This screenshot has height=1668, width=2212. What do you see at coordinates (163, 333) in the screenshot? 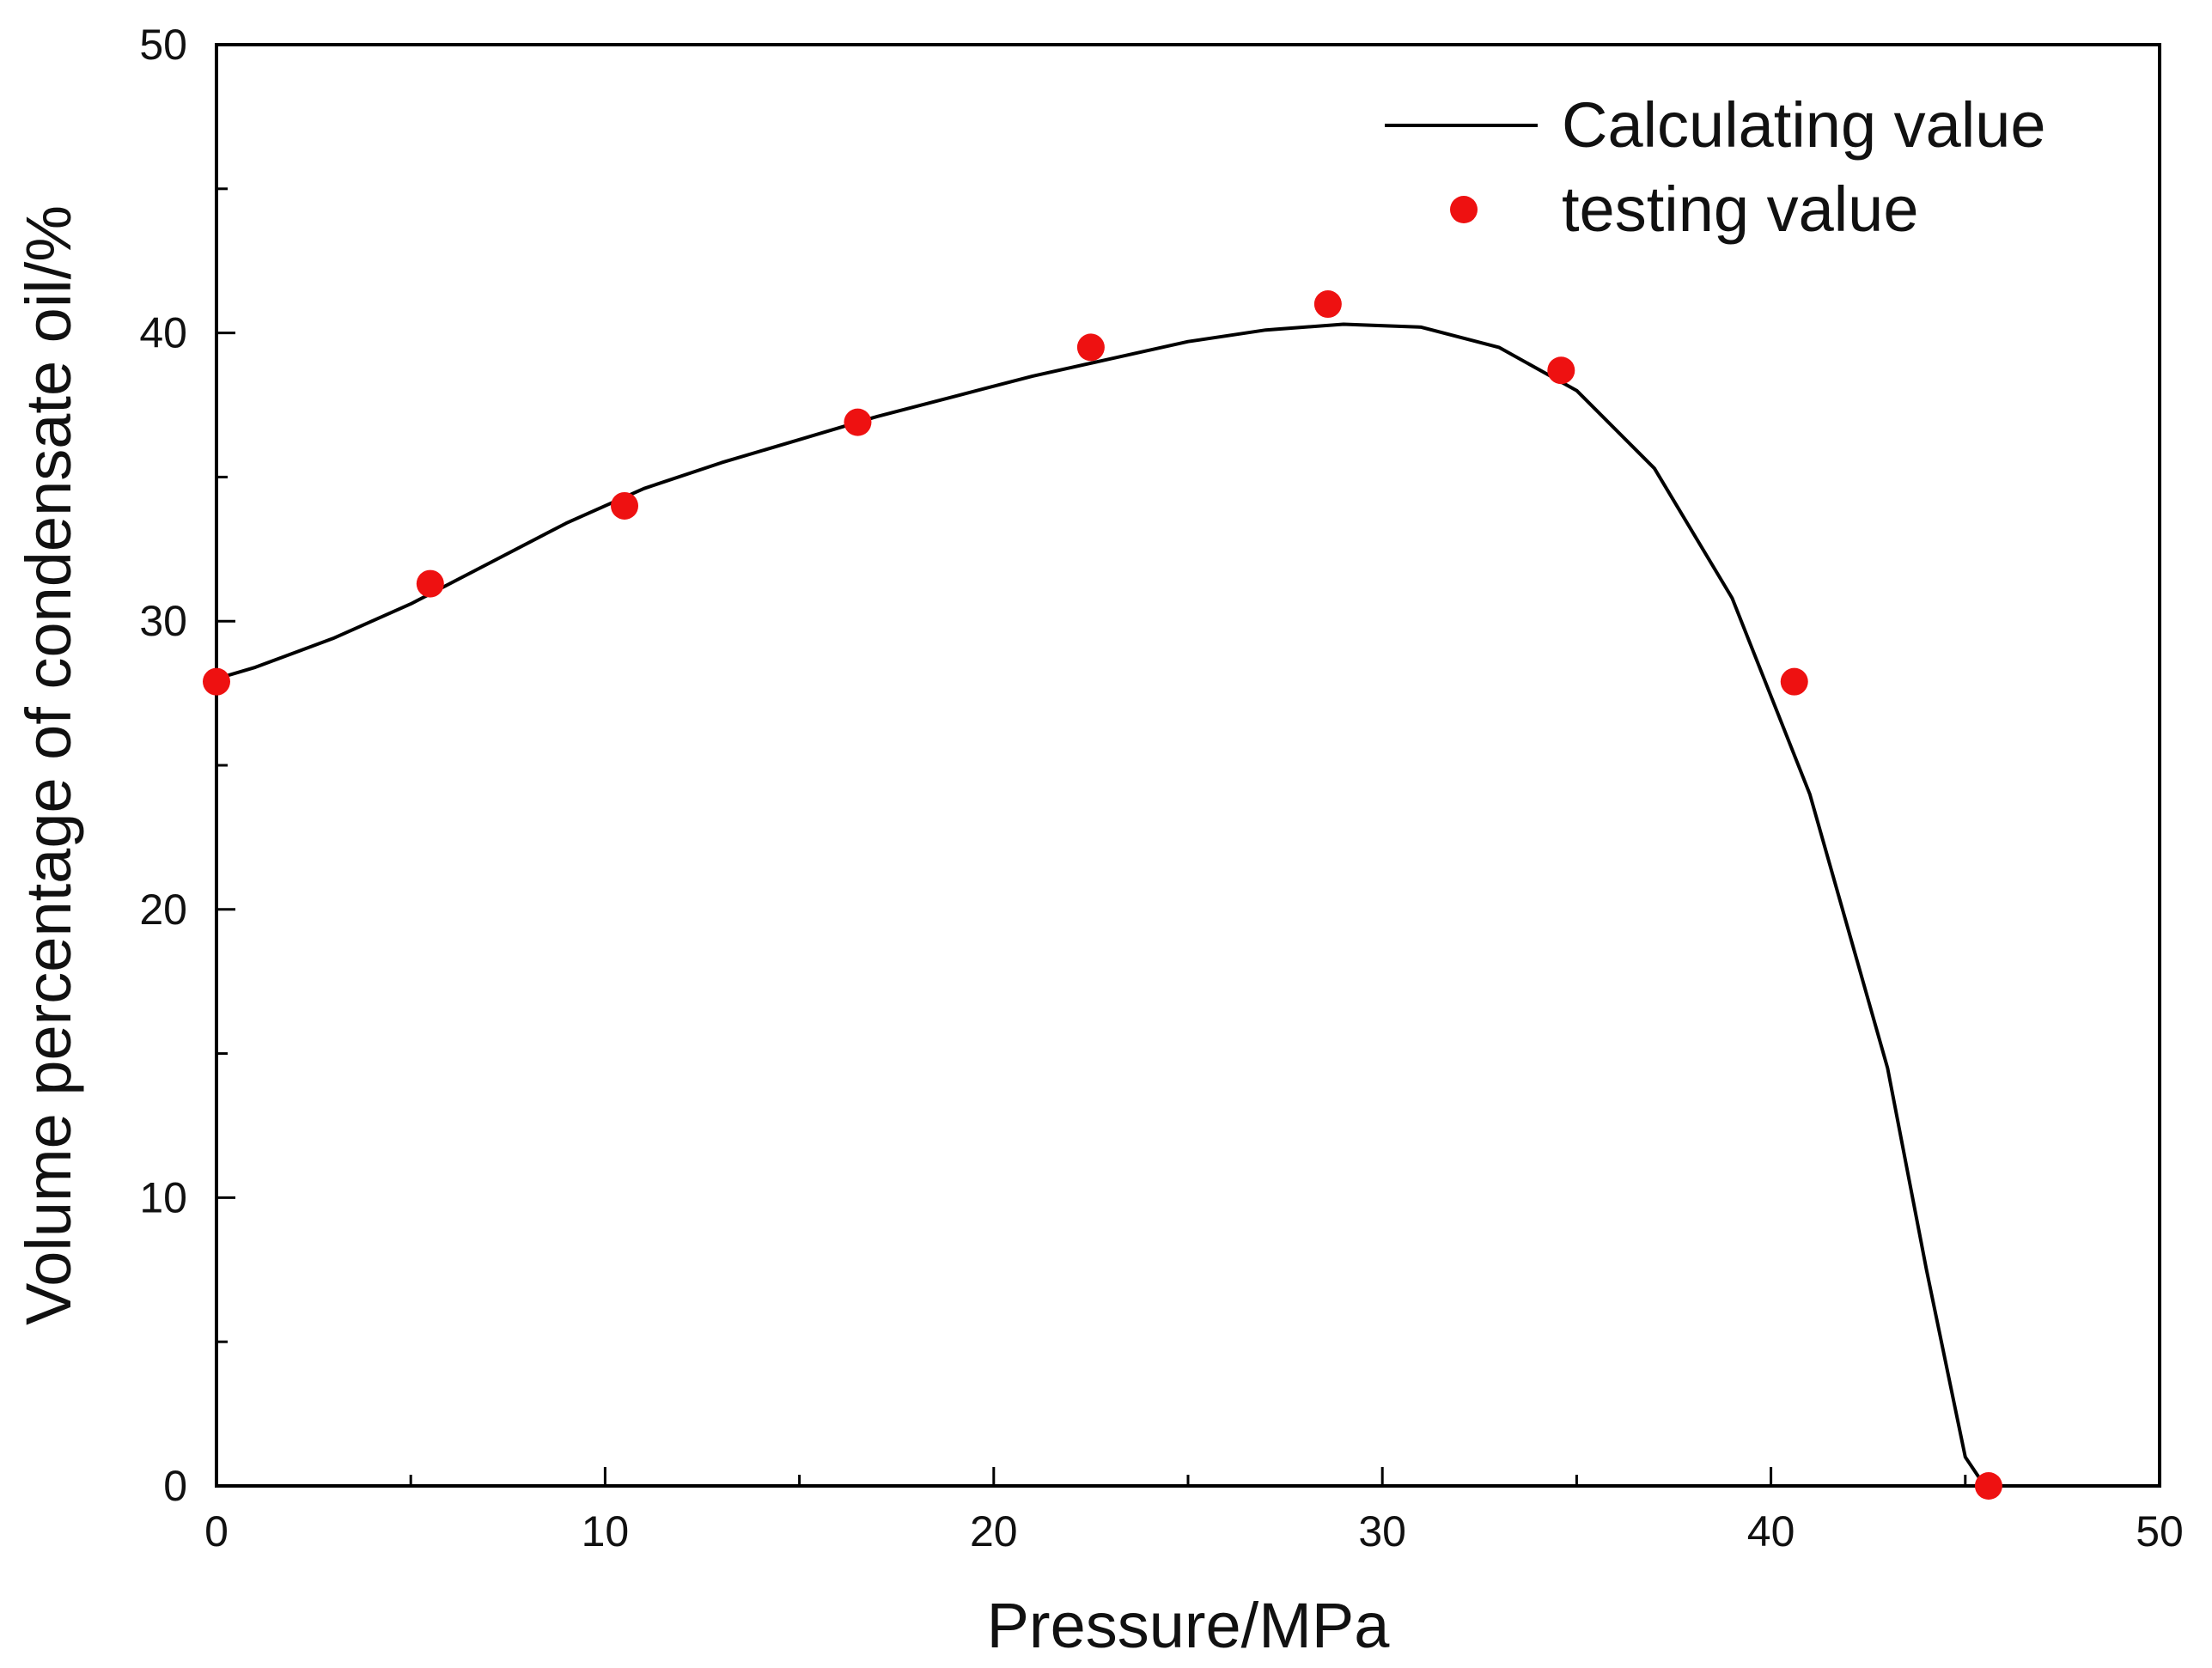
I see `y-tick-label: 40` at bounding box center [163, 333].